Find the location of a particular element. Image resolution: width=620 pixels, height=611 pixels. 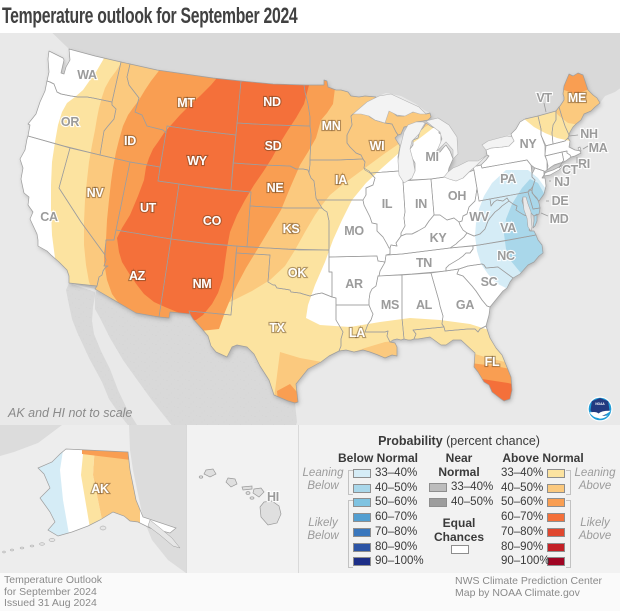

state-label-ri: RI is located at coordinates (584, 164).